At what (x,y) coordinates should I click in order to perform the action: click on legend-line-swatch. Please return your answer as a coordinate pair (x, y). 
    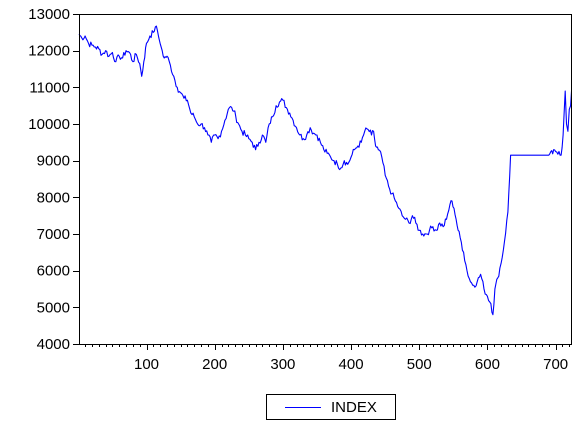
    Looking at the image, I should click on (303, 407).